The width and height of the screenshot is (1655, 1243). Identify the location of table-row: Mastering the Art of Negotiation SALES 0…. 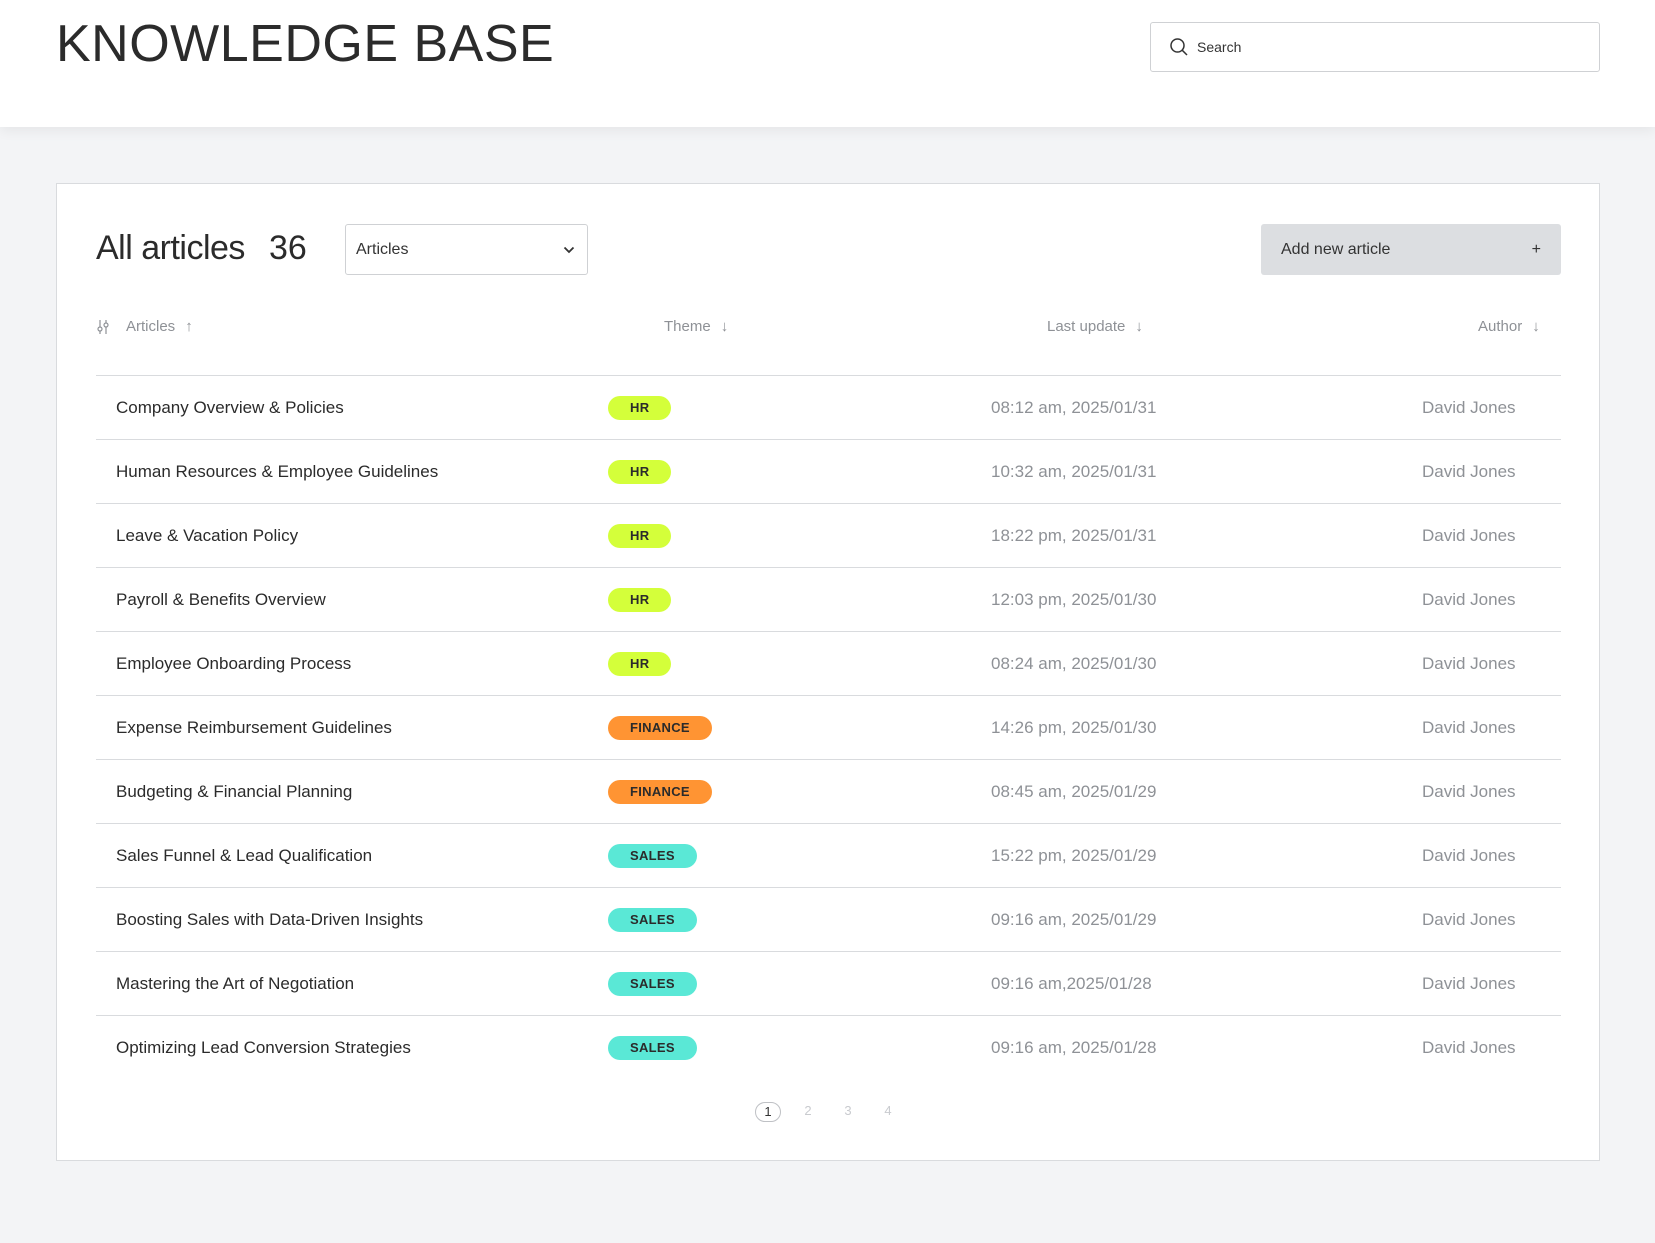
(828, 984).